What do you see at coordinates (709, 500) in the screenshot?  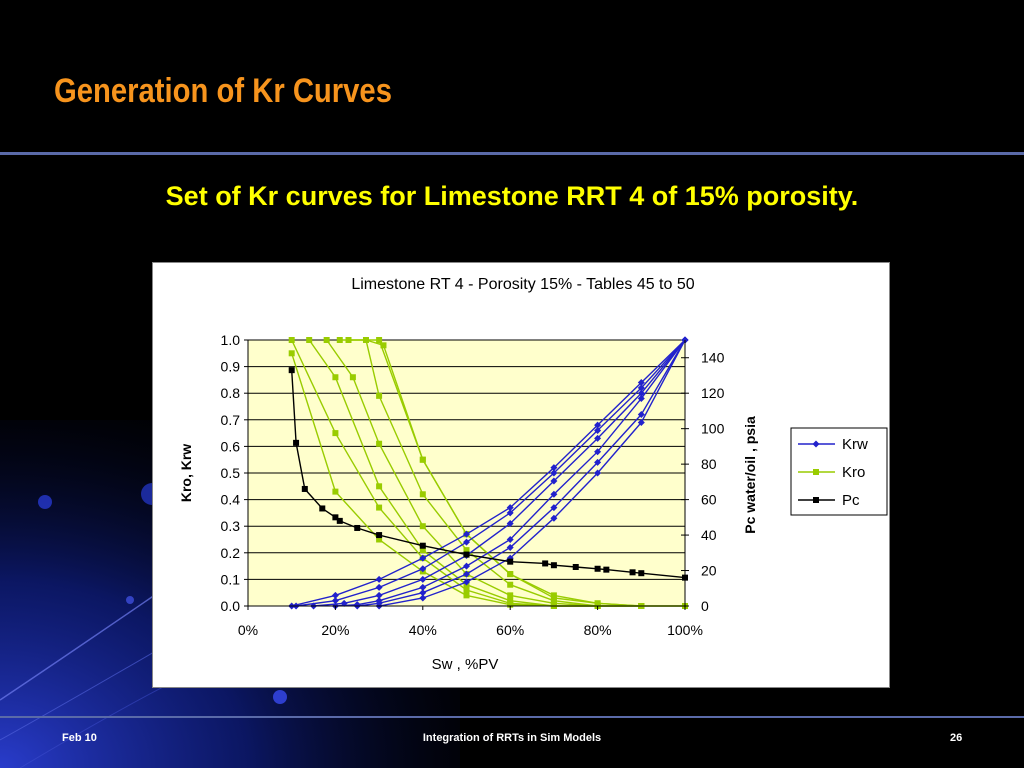 I see `y2-tick-label: 60` at bounding box center [709, 500].